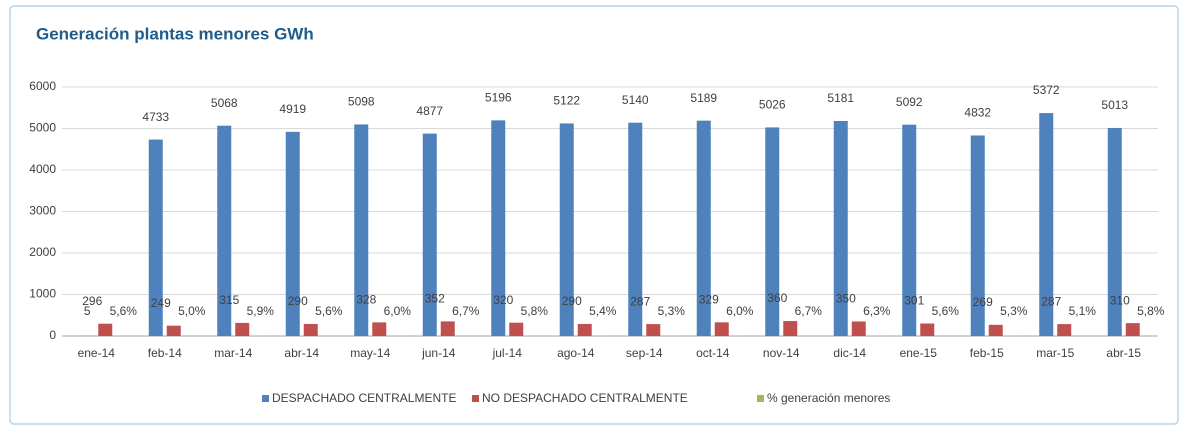 The image size is (1188, 435). What do you see at coordinates (919, 353) in the screenshot?
I see `x-tick-label: ene-15` at bounding box center [919, 353].